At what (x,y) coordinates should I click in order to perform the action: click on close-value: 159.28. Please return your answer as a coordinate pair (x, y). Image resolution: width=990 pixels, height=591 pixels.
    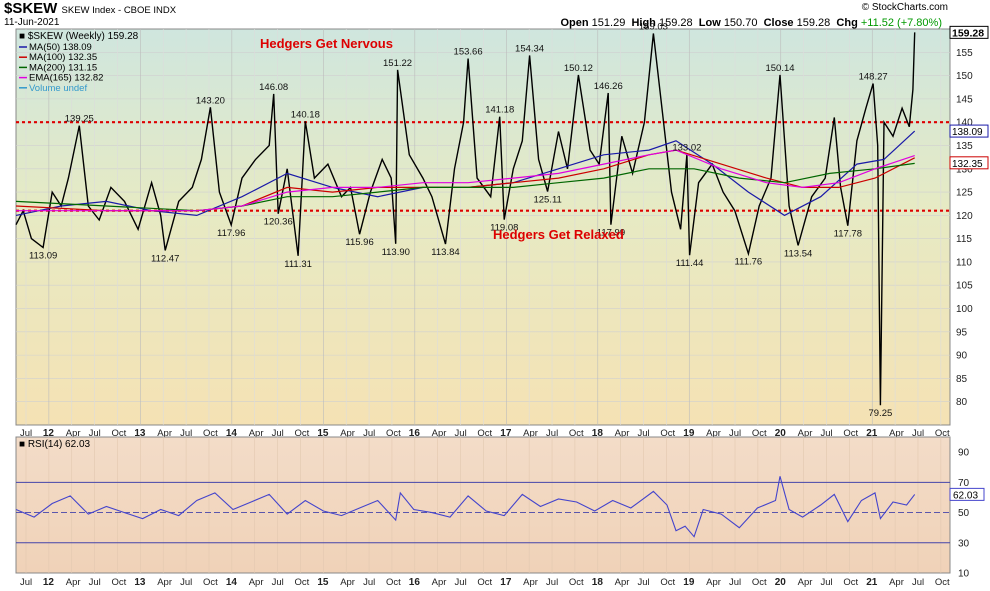
    Looking at the image, I should click on (813, 23).